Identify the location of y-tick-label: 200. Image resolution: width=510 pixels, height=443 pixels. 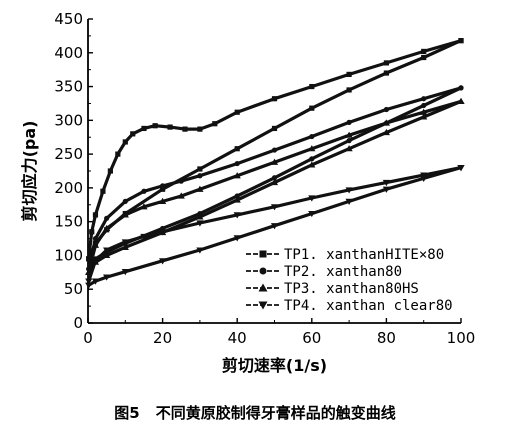
(68, 188).